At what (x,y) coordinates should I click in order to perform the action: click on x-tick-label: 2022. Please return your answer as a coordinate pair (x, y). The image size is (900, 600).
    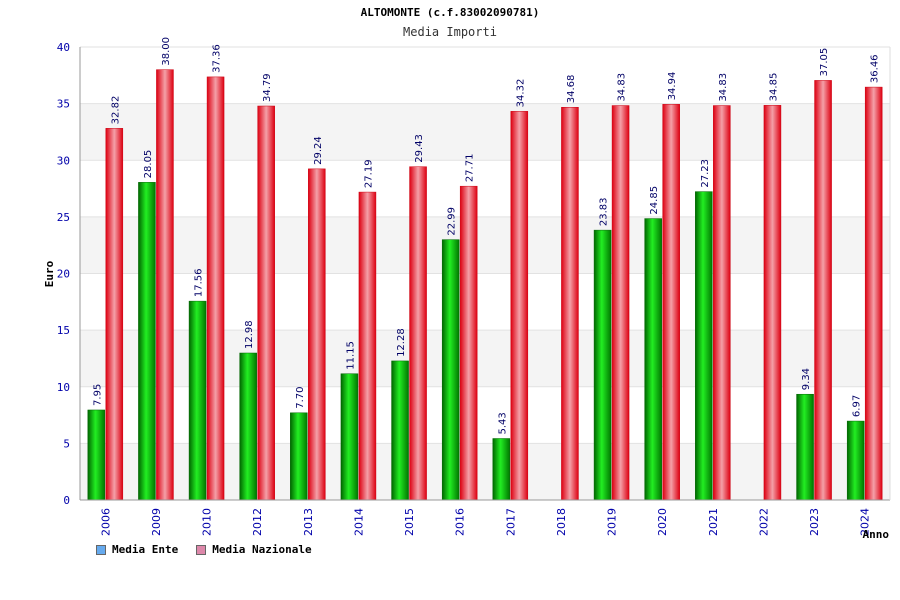
    Looking at the image, I should click on (763, 522).